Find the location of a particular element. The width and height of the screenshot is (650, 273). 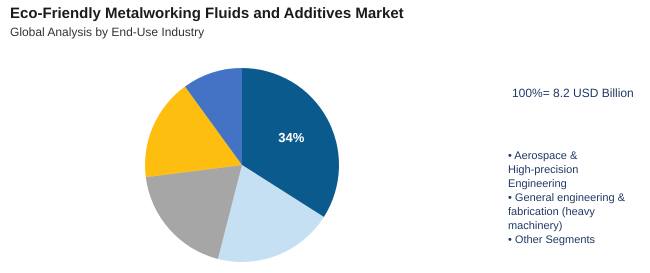

text: 100%= 8.2 USD Billion is located at coordinates (573, 93).